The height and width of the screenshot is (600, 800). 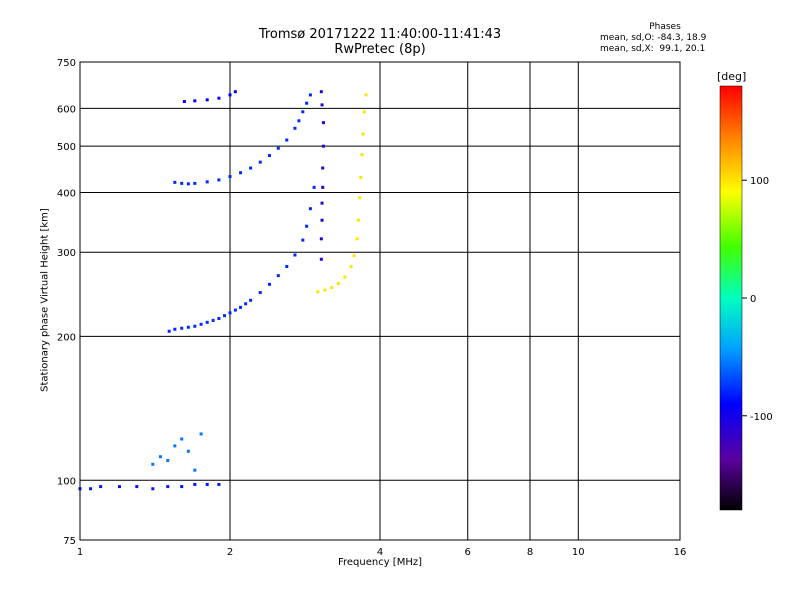 What do you see at coordinates (66, 193) in the screenshot?
I see `y-tick-label: 400` at bounding box center [66, 193].